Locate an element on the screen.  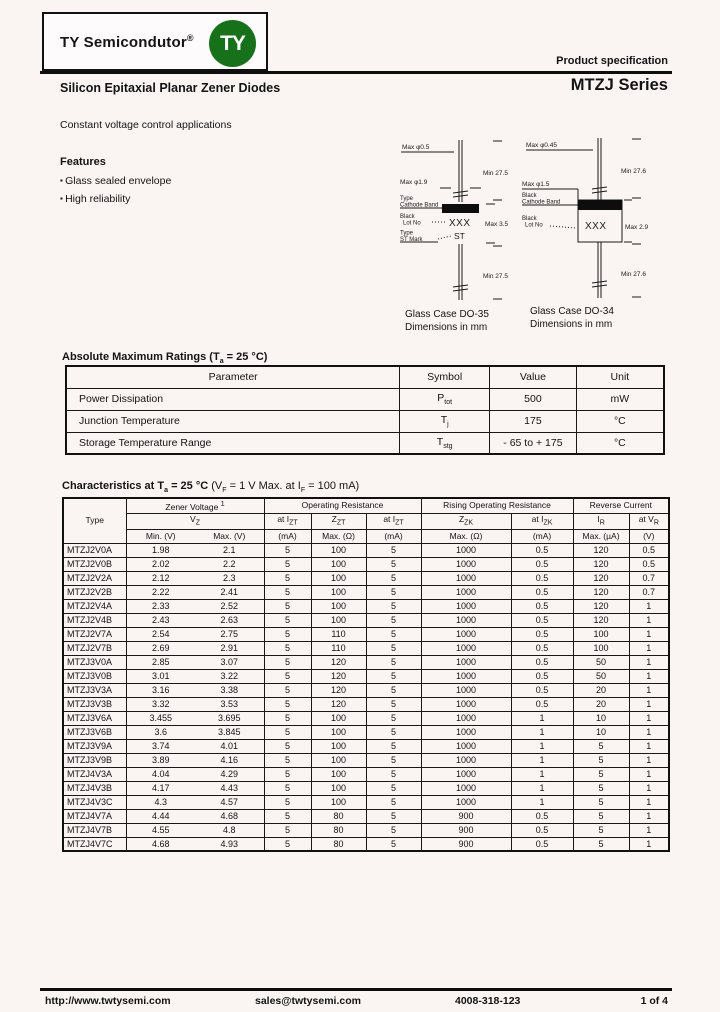
table-row: MTZJ2V0B 2.02 2.2 5 100 5 1000 0.5 120 0.5 is located at coordinates (366, 564).